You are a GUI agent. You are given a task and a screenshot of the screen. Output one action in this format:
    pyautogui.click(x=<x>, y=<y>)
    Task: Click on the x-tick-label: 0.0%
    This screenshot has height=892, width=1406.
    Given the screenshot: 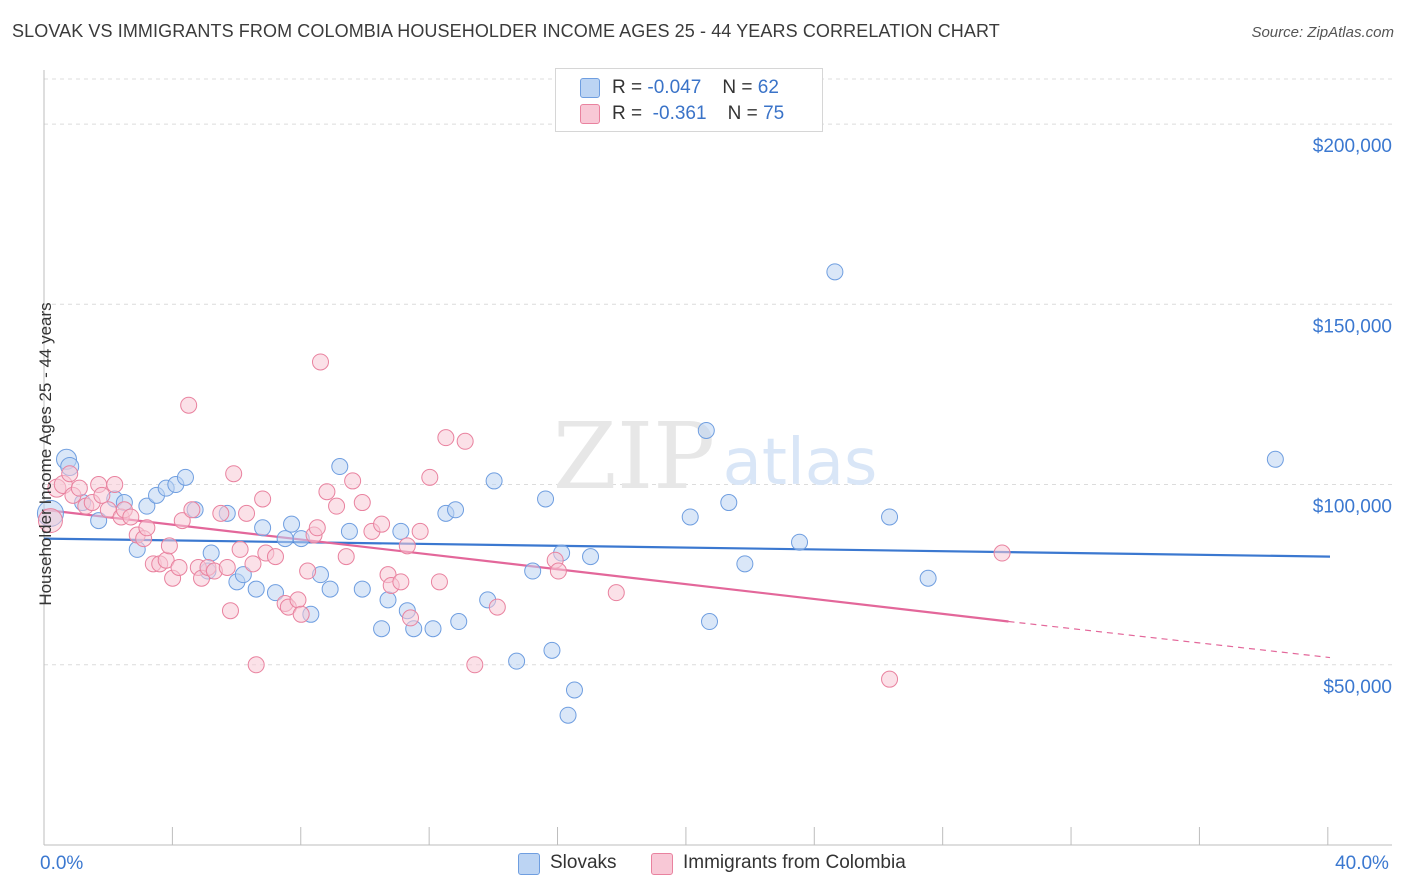 What is the action you would take?
    pyautogui.click(x=61, y=863)
    